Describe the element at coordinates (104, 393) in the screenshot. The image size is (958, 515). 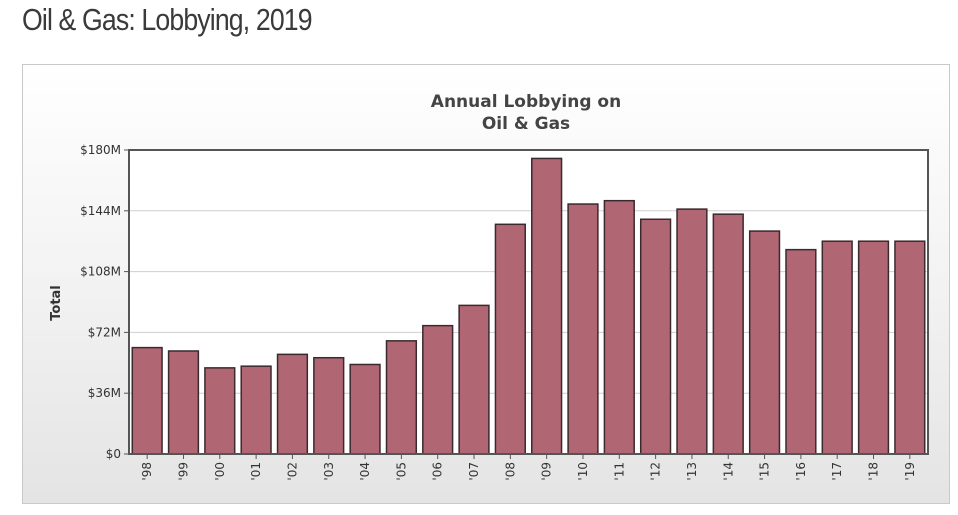
I see `y-tick-label: $36M` at that location.